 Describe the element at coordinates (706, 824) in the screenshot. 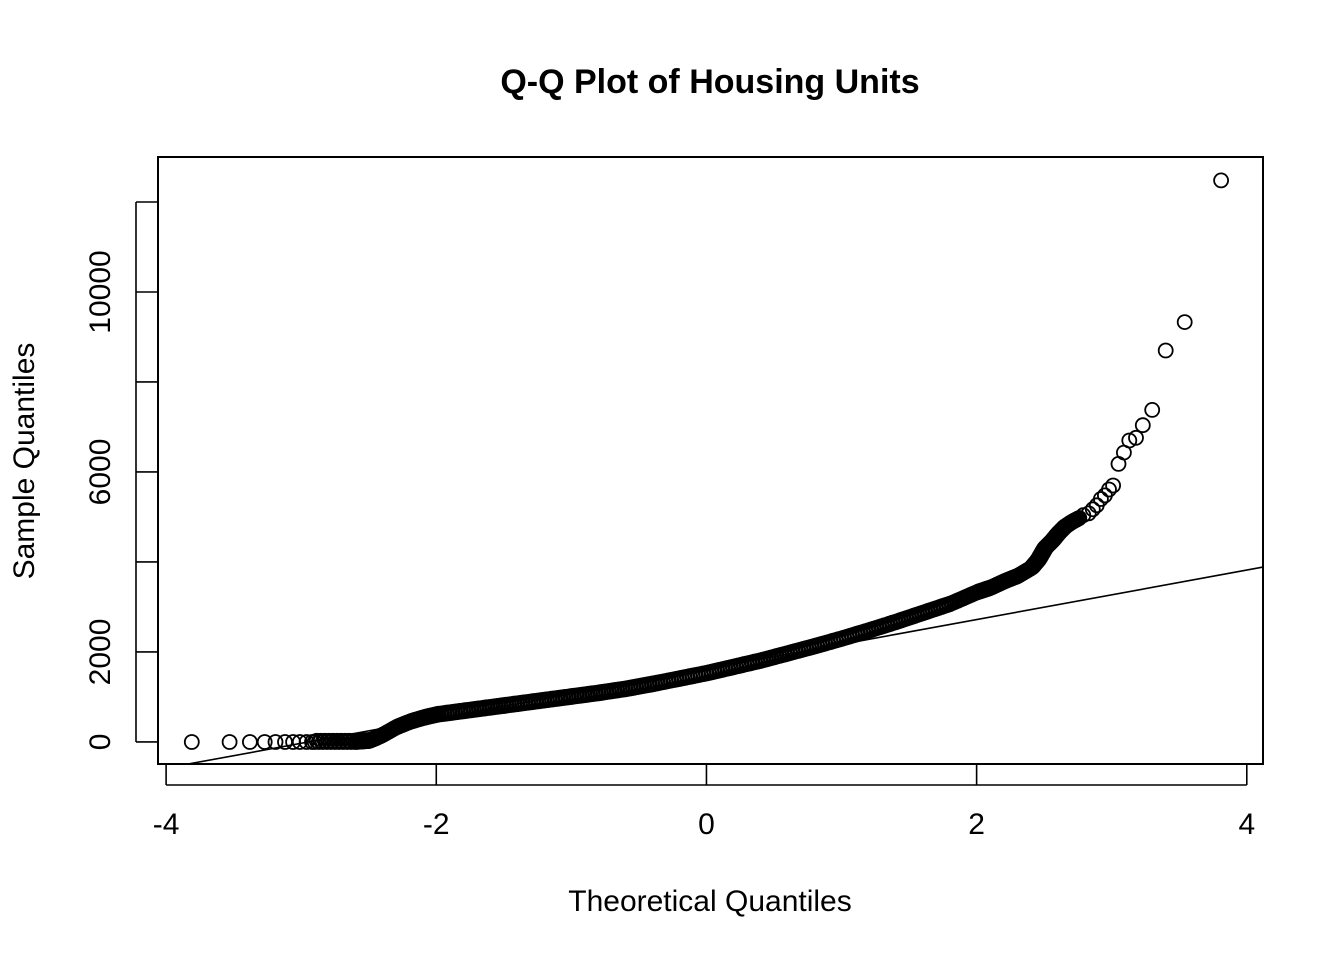

I see `x-tick-label: 0` at that location.